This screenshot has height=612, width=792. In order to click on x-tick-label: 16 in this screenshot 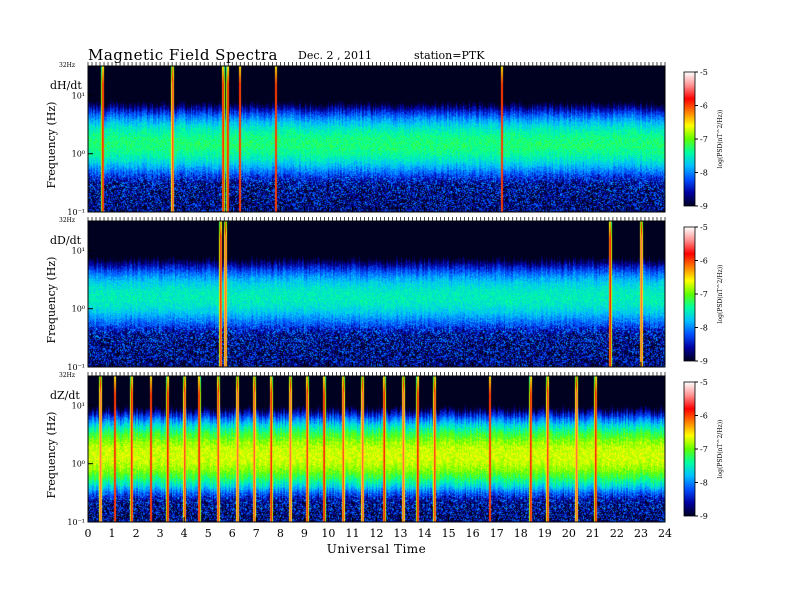, I will do `click(473, 533)`.